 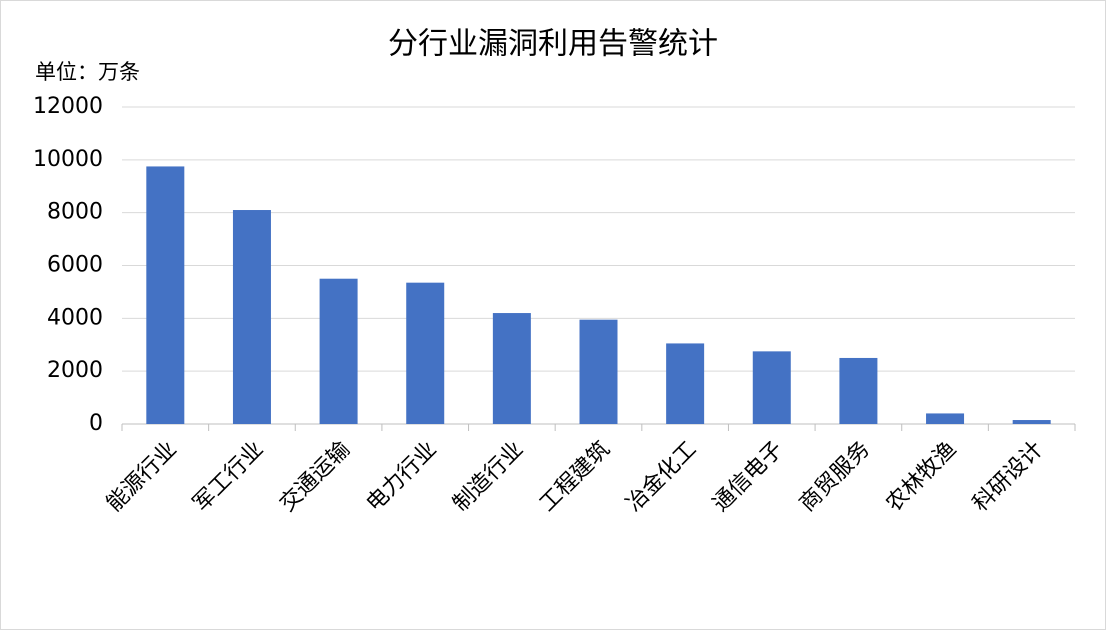 I want to click on y-tick-label: 8000, so click(x=75, y=212).